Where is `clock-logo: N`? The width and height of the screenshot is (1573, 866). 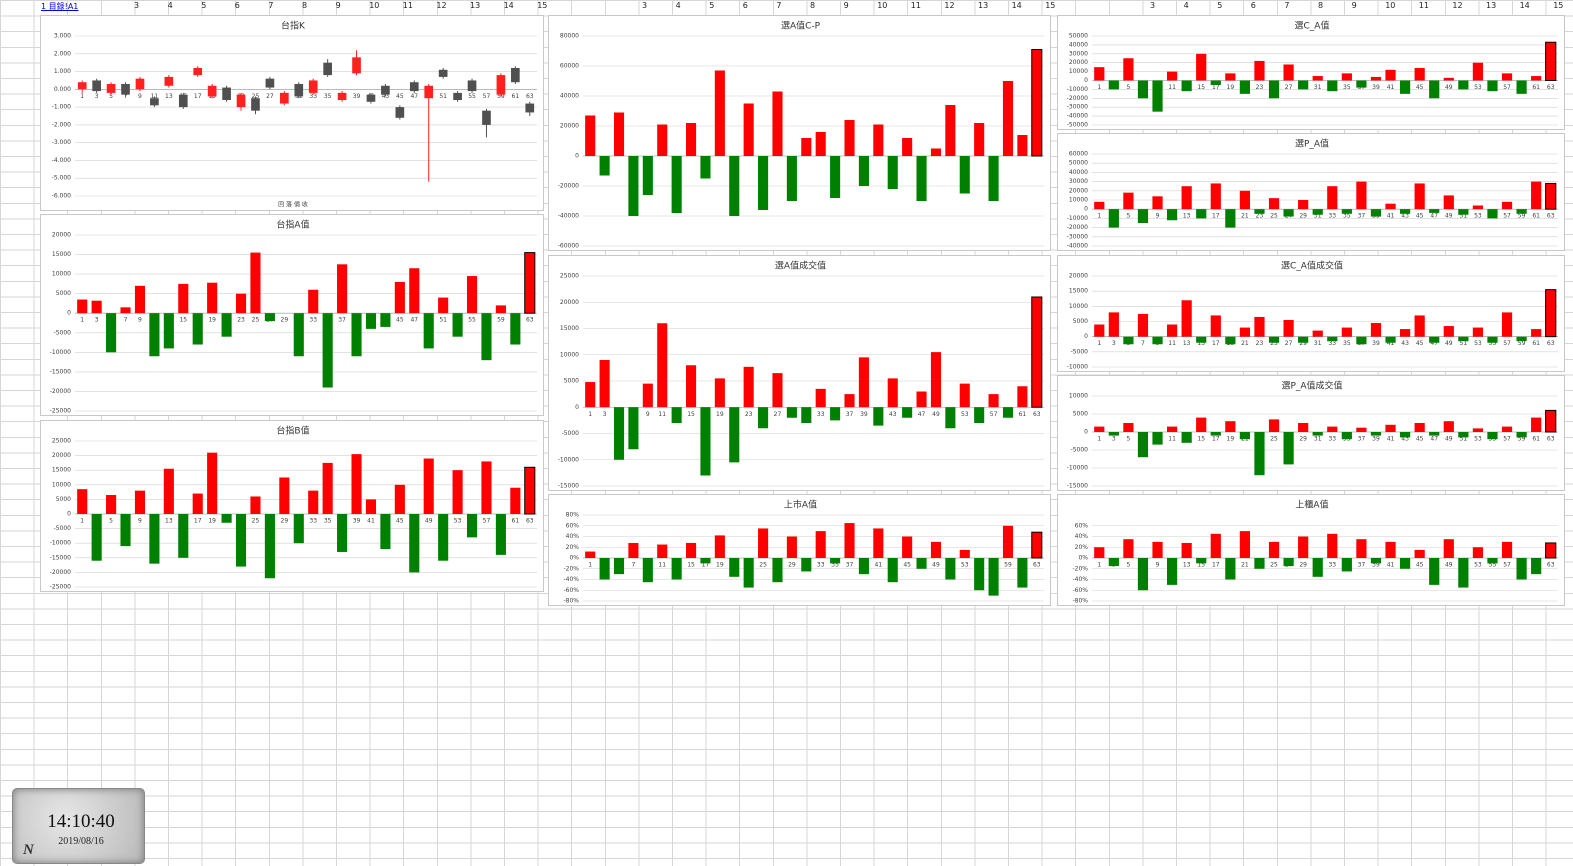
clock-logo: N is located at coordinates (28, 850).